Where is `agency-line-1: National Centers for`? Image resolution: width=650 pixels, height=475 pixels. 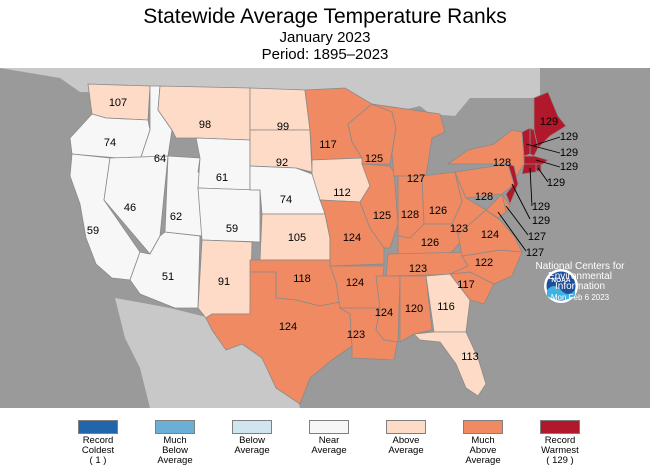 agency-line-1: National Centers for is located at coordinates (580, 266).